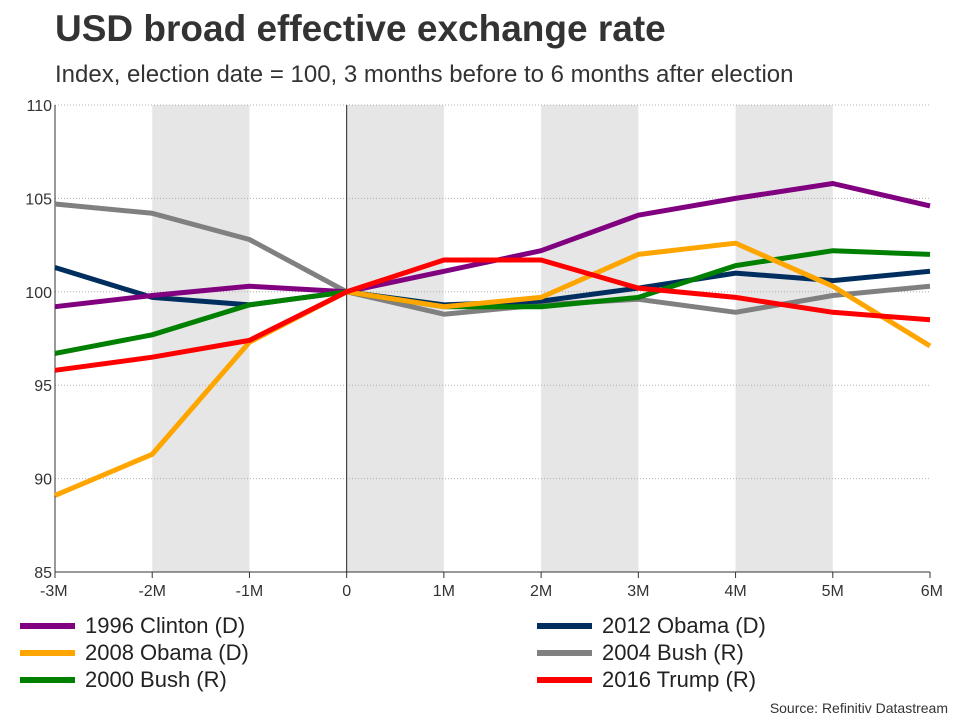 This screenshot has height=720, width=960. What do you see at coordinates (673, 652) in the screenshot?
I see `legend-label: 2004 Bush (R)` at bounding box center [673, 652].